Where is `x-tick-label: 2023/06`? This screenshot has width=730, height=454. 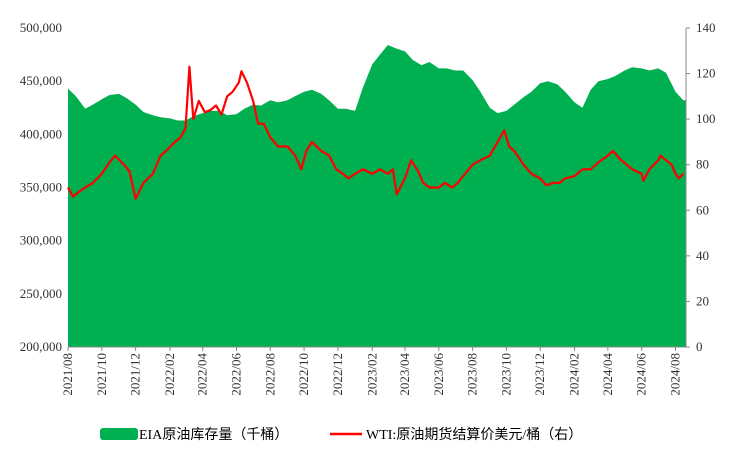
x-tick-label: 2023/06 is located at coordinates (438, 374).